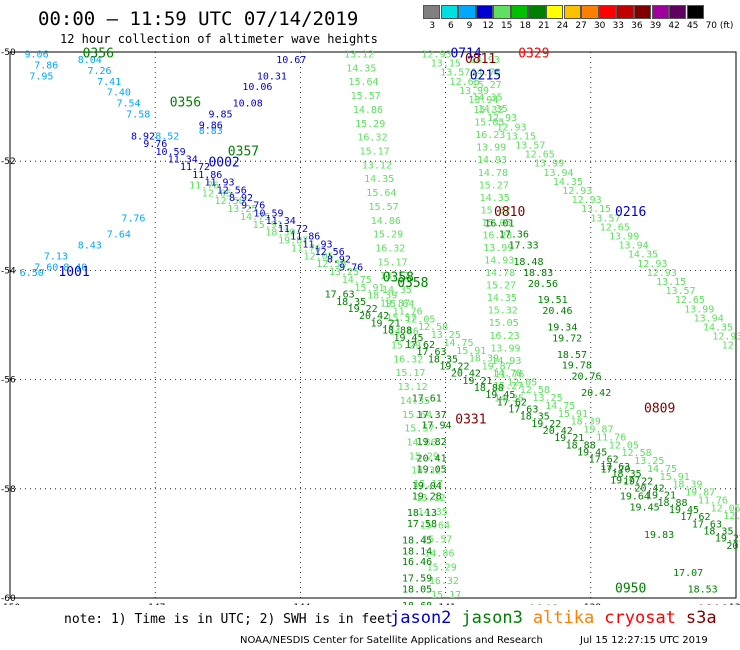 The width and height of the screenshot is (740, 650). Describe the element at coordinates (692, 26) in the screenshot. I see `legend-label: 45` at that location.